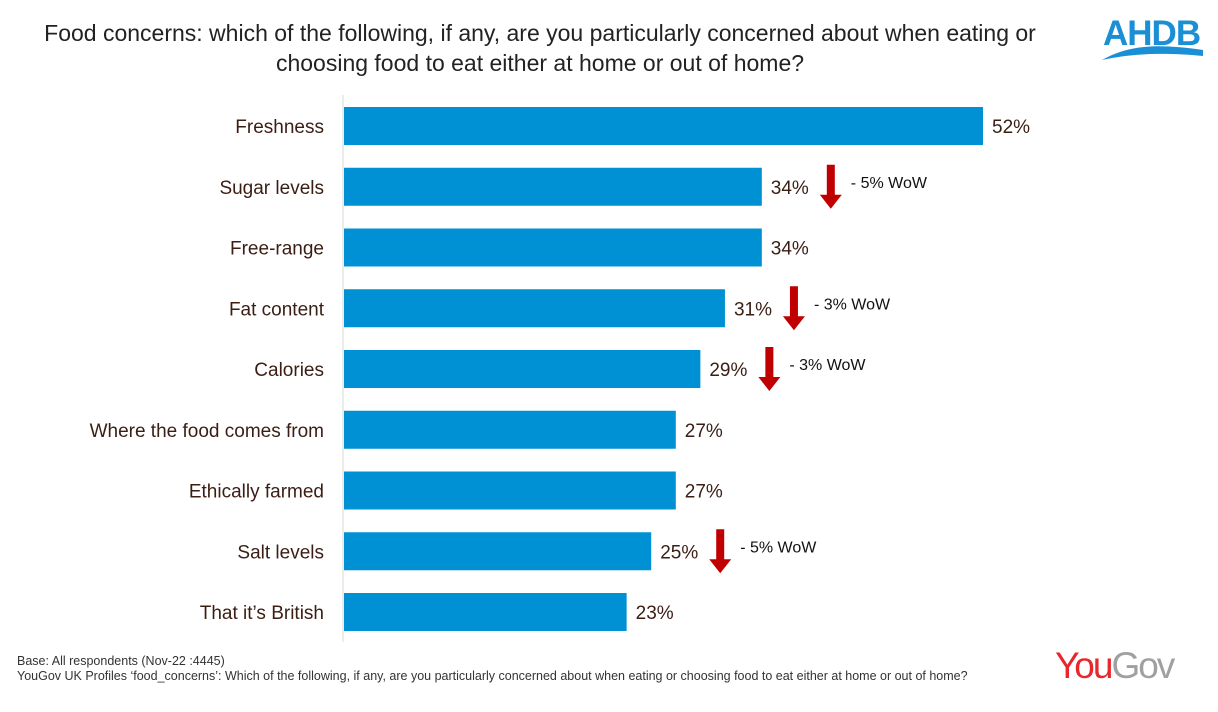  Describe the element at coordinates (280, 552) in the screenshot. I see `category-label: Salt levels` at that location.